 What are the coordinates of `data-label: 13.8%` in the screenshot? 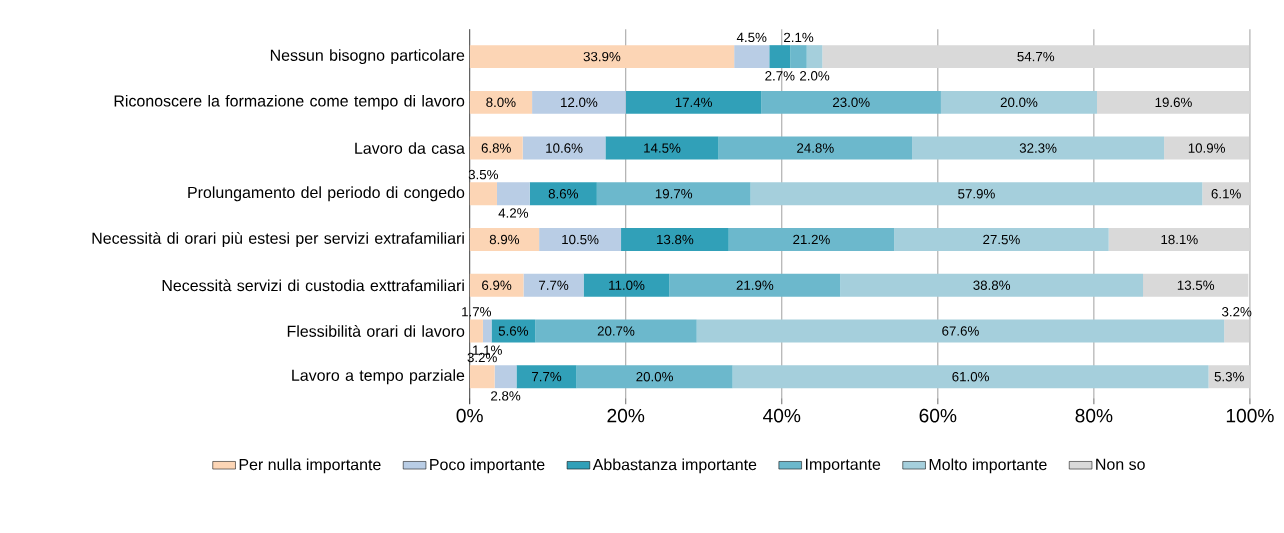 It's located at (675, 239).